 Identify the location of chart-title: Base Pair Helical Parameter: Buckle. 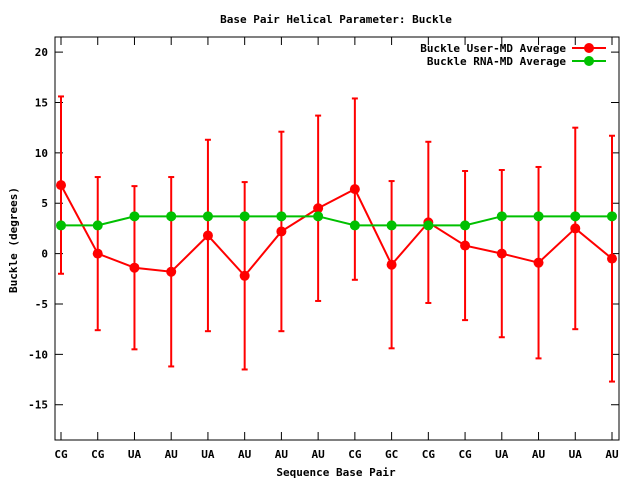
(336, 19).